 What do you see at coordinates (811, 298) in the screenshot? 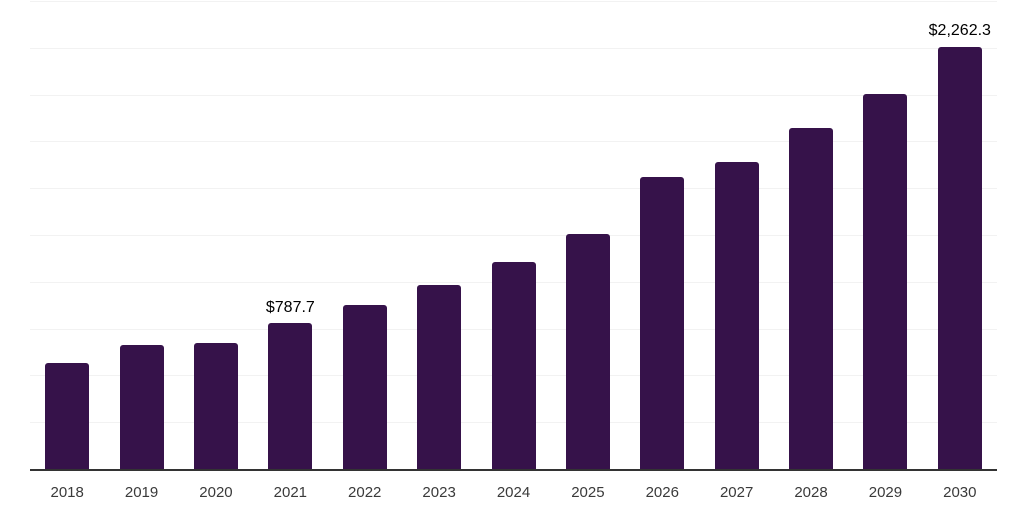
I see `bar-2028` at bounding box center [811, 298].